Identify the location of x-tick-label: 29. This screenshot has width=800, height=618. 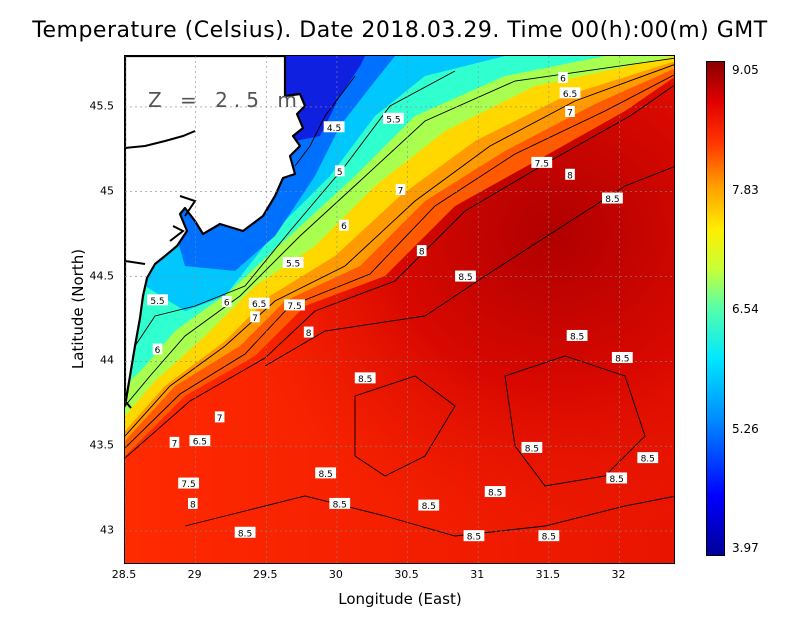
(194, 574).